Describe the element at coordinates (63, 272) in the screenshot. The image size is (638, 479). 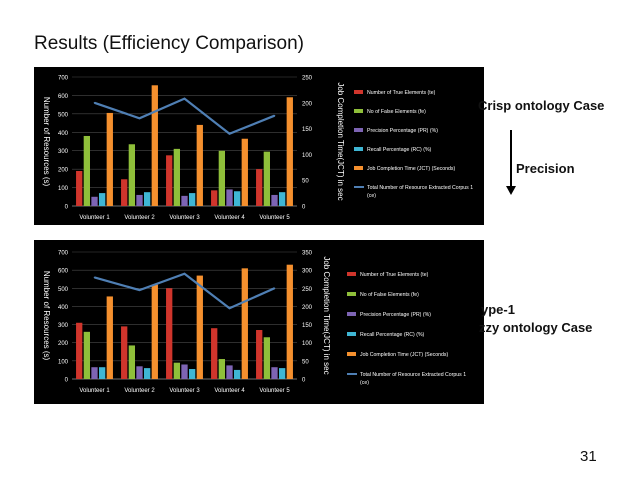
I see `y-tick-label: 600` at that location.